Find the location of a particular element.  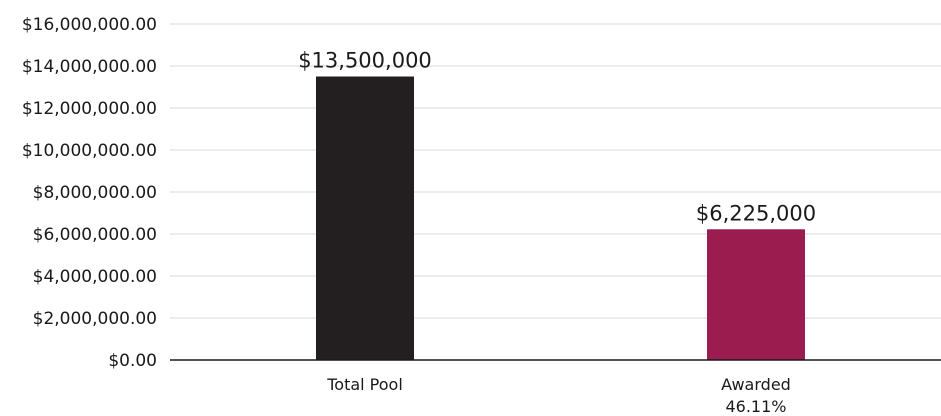

data-label: $13,500,000 is located at coordinates (365, 61).